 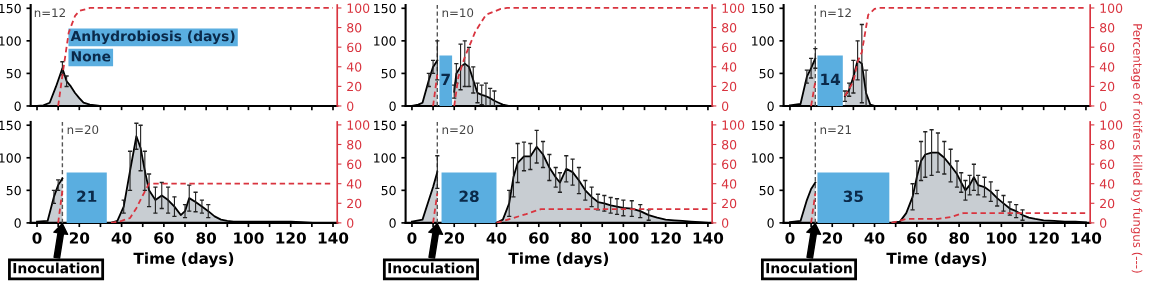 I want to click on annotation: None, so click(x=91, y=56).